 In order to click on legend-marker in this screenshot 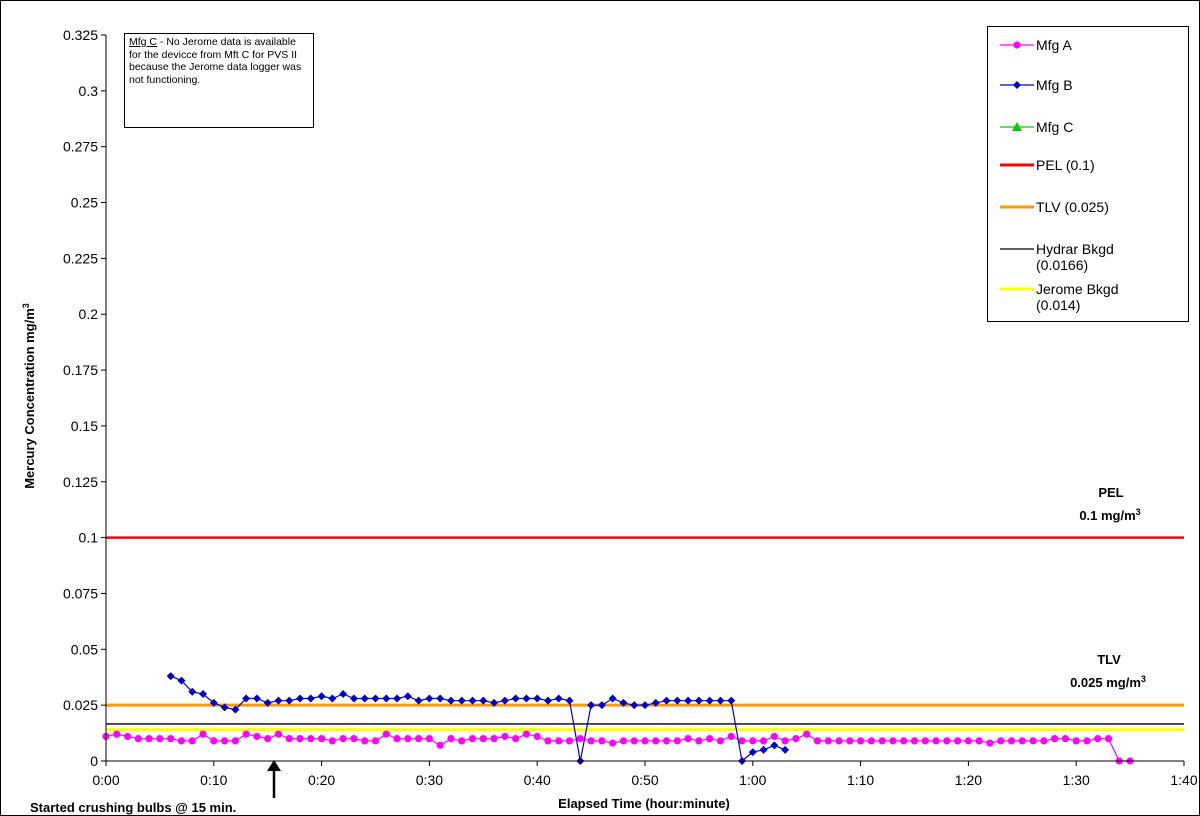, I will do `click(1017, 85)`.